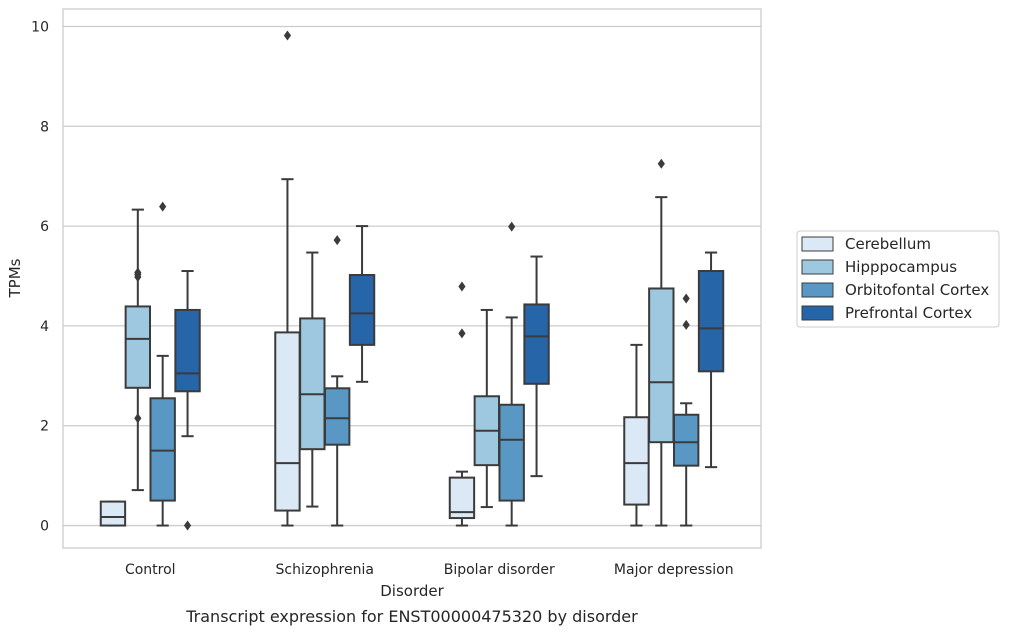  What do you see at coordinates (44, 127) in the screenshot?
I see `y-tick-label: 8` at bounding box center [44, 127].